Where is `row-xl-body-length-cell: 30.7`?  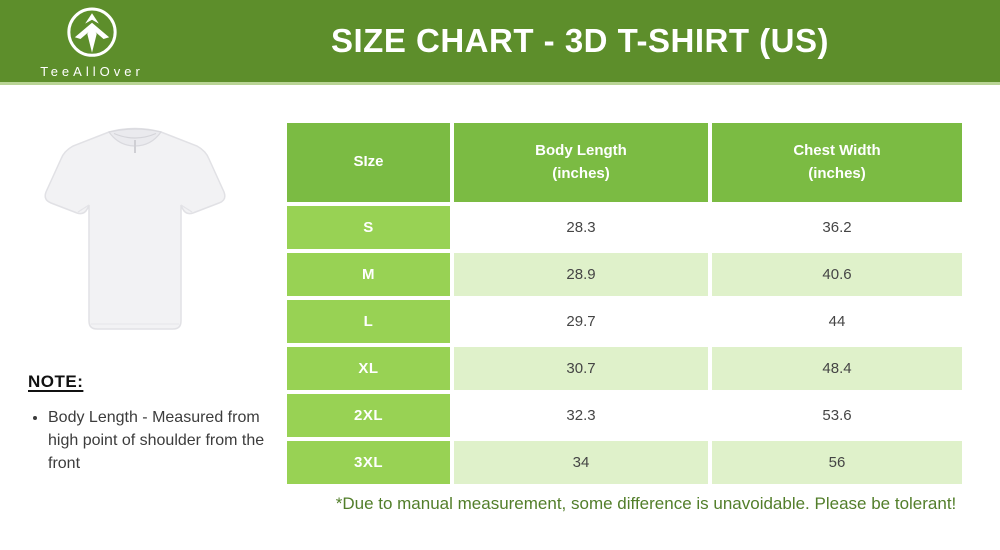
row-xl-body-length-cell: 30.7 is located at coordinates (581, 368).